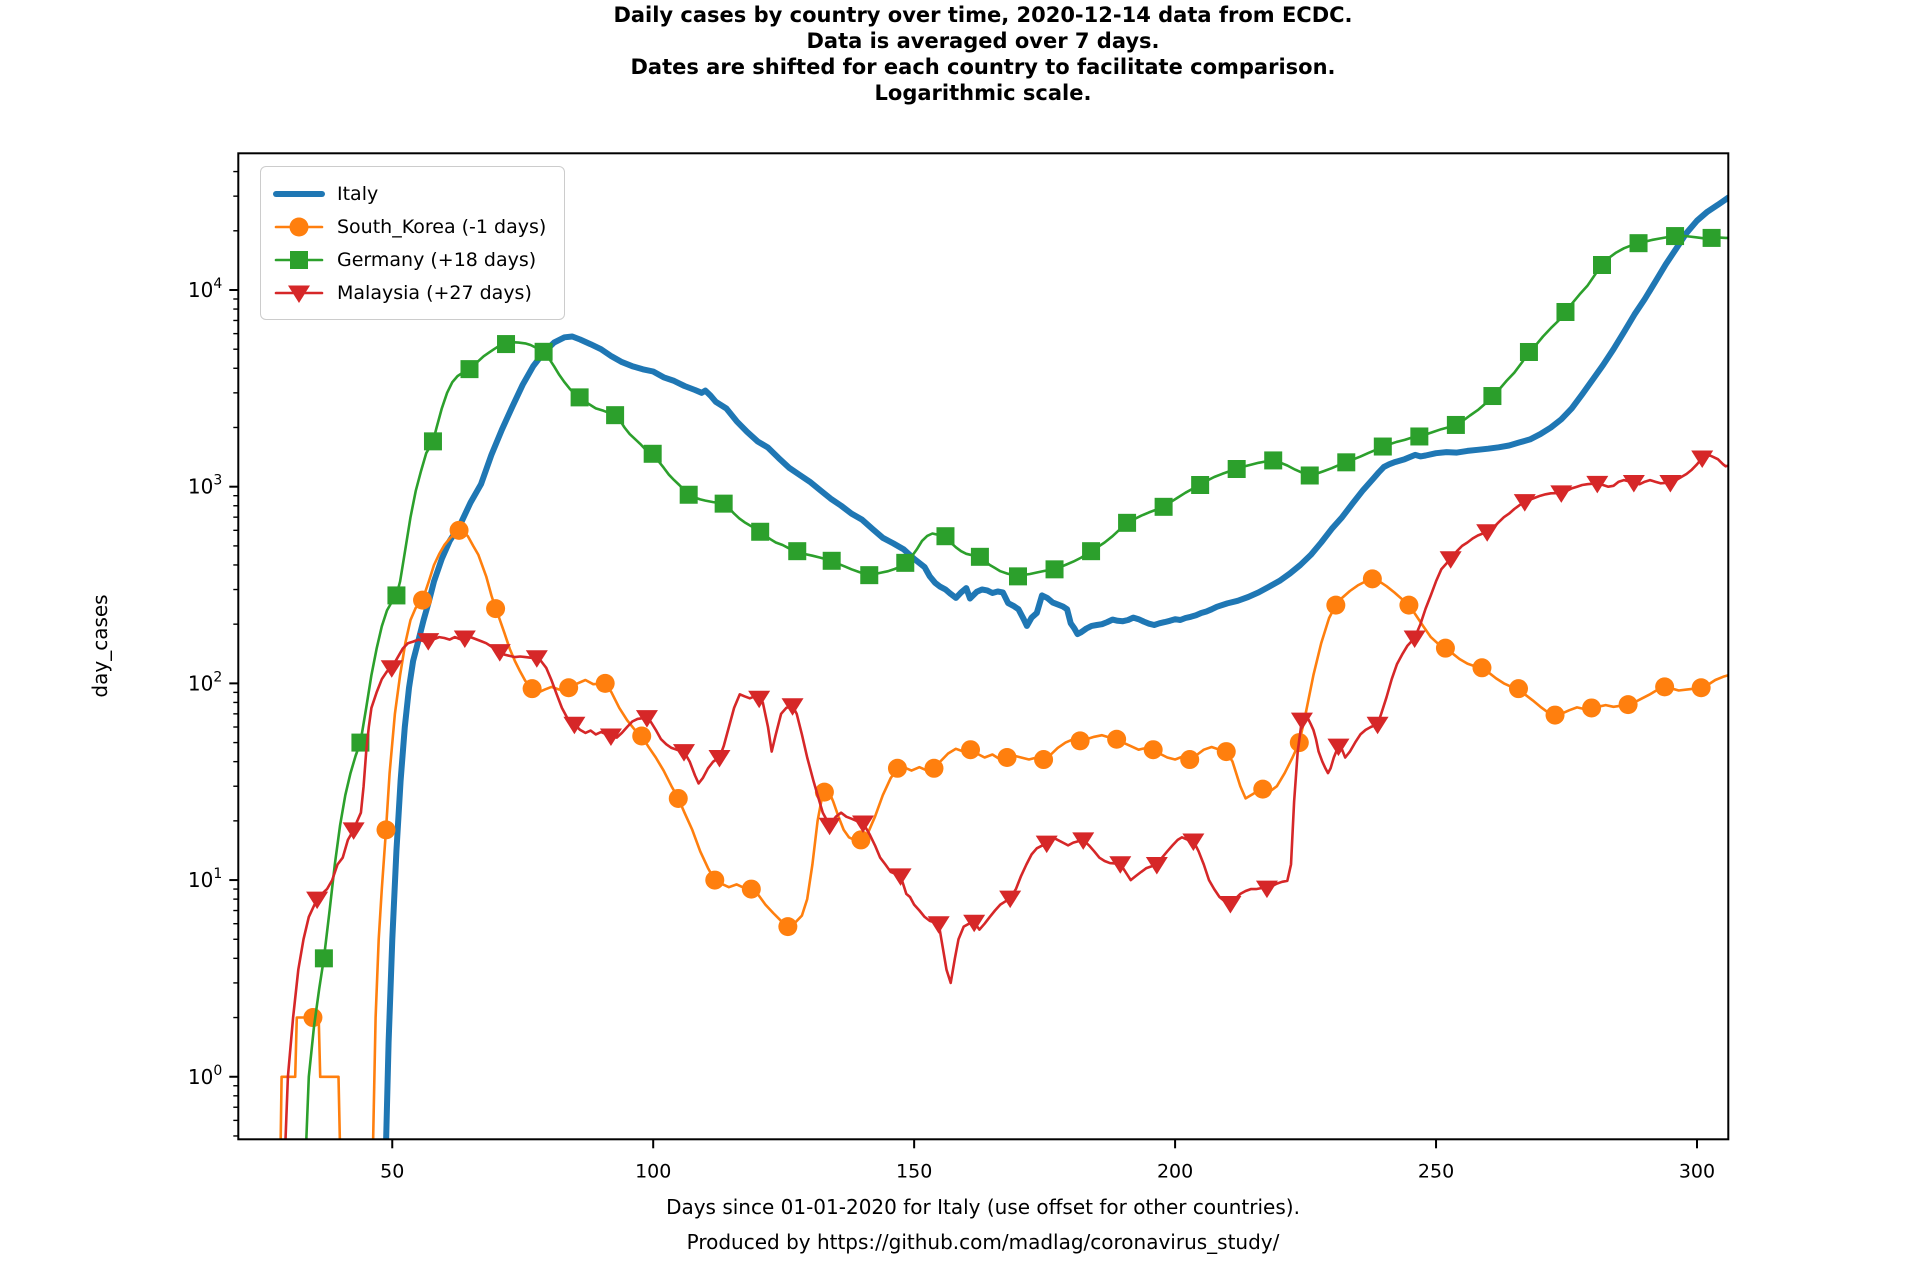  Describe the element at coordinates (299, 226) in the screenshot. I see `legend-circle-icon` at that location.